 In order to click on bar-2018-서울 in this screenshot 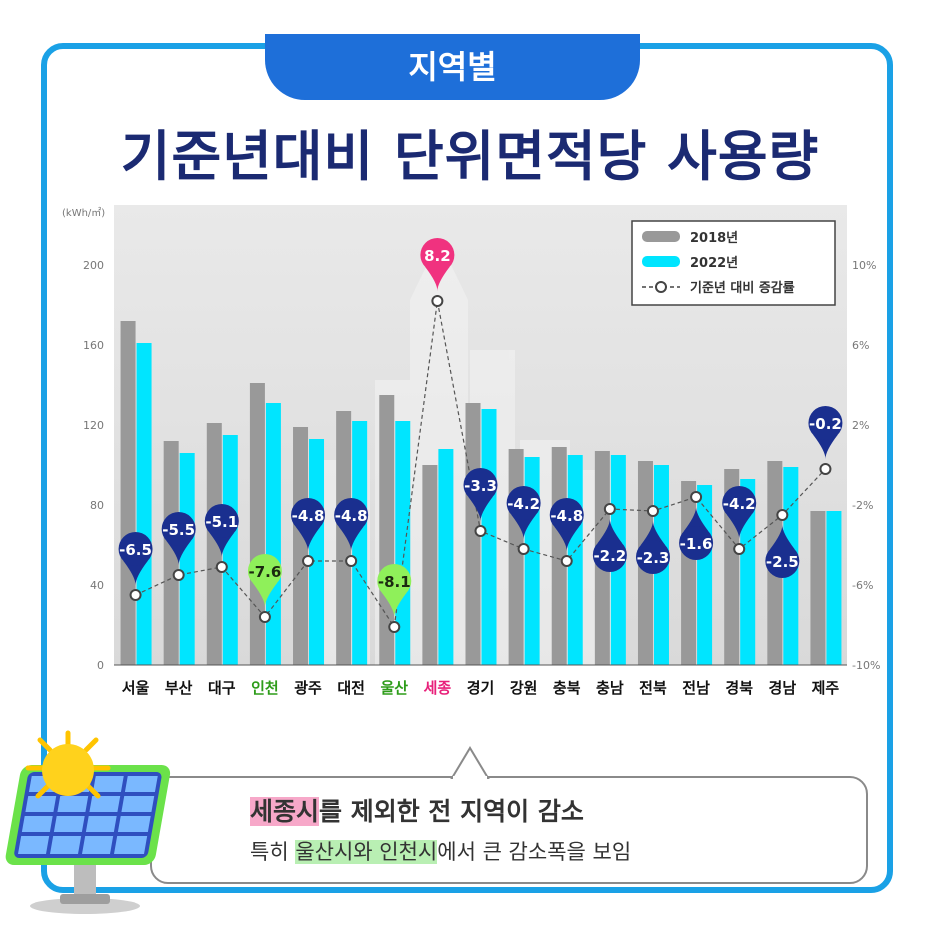, I will do `click(128, 493)`.